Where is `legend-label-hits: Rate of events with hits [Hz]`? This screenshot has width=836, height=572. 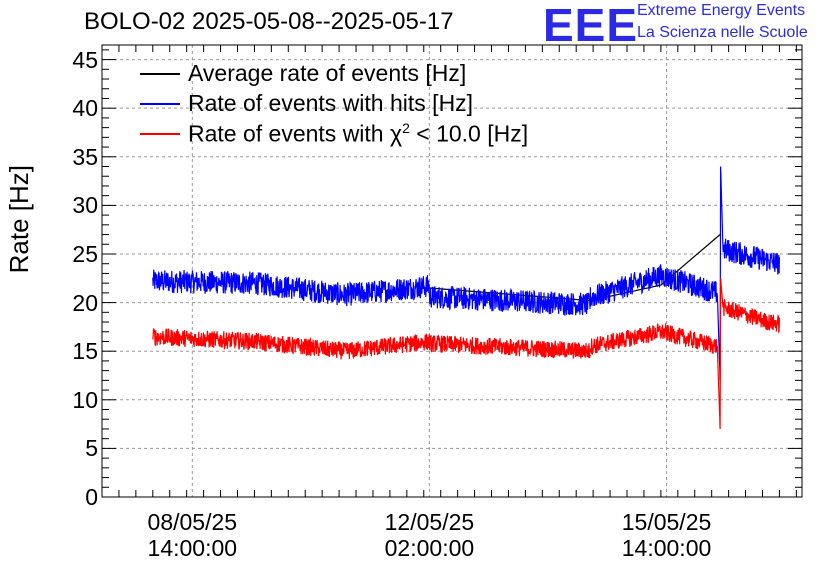
legend-label-hits: Rate of events with hits [Hz] is located at coordinates (331, 103).